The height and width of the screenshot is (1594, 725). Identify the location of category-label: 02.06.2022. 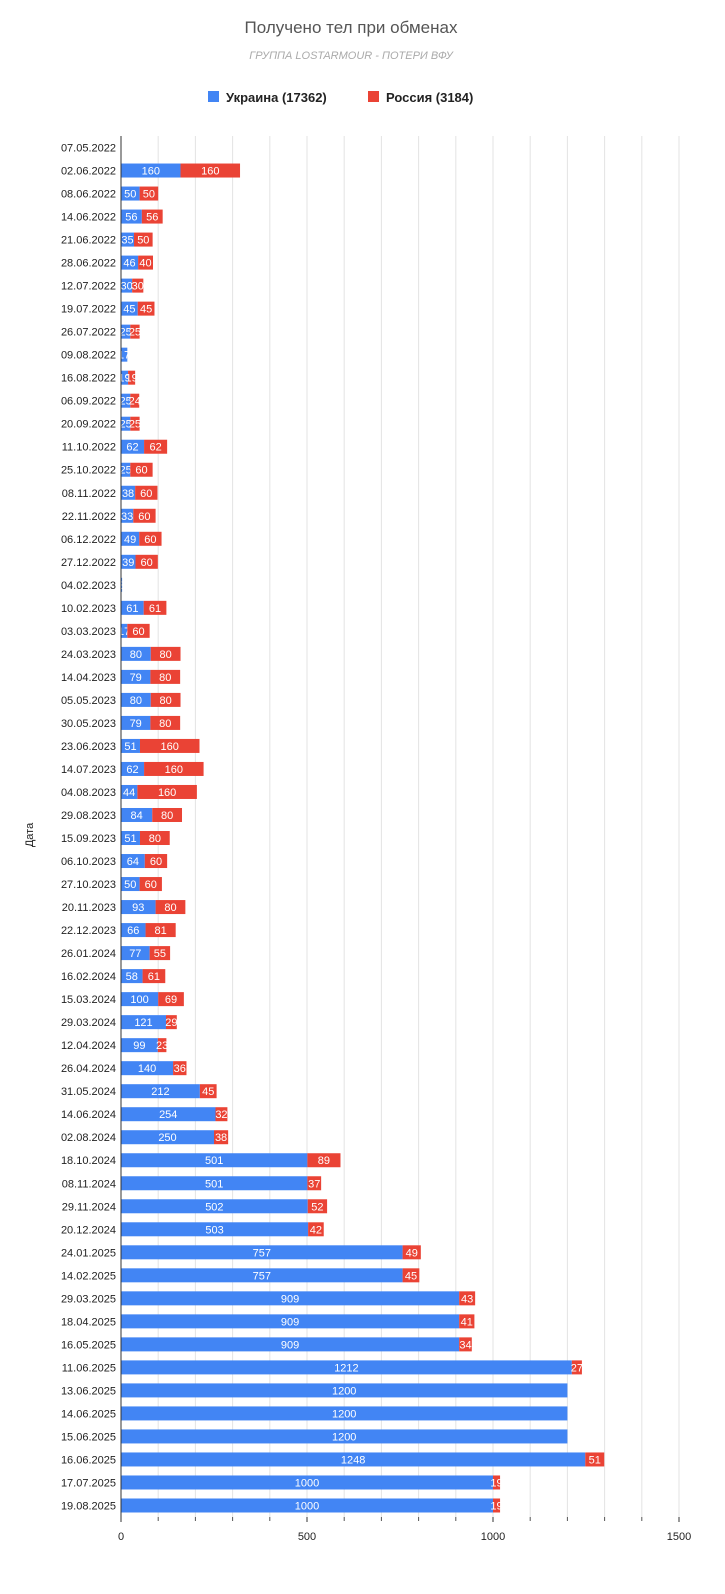
(88, 172).